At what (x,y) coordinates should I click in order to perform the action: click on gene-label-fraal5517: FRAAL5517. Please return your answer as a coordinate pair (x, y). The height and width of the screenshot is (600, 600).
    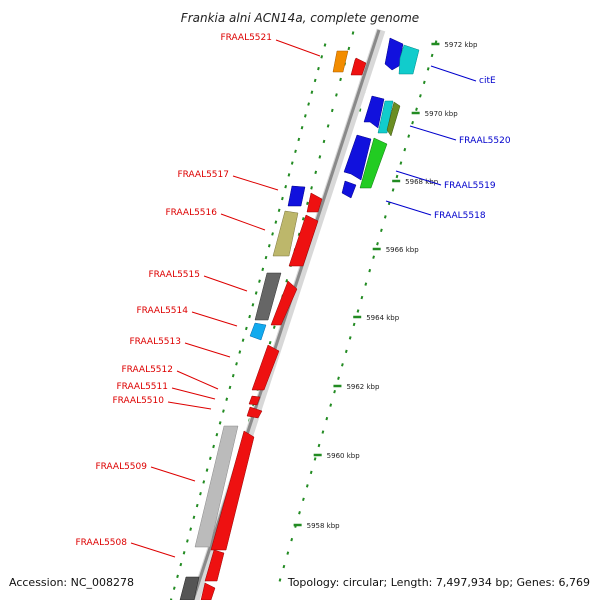
    Looking at the image, I should click on (203, 175).